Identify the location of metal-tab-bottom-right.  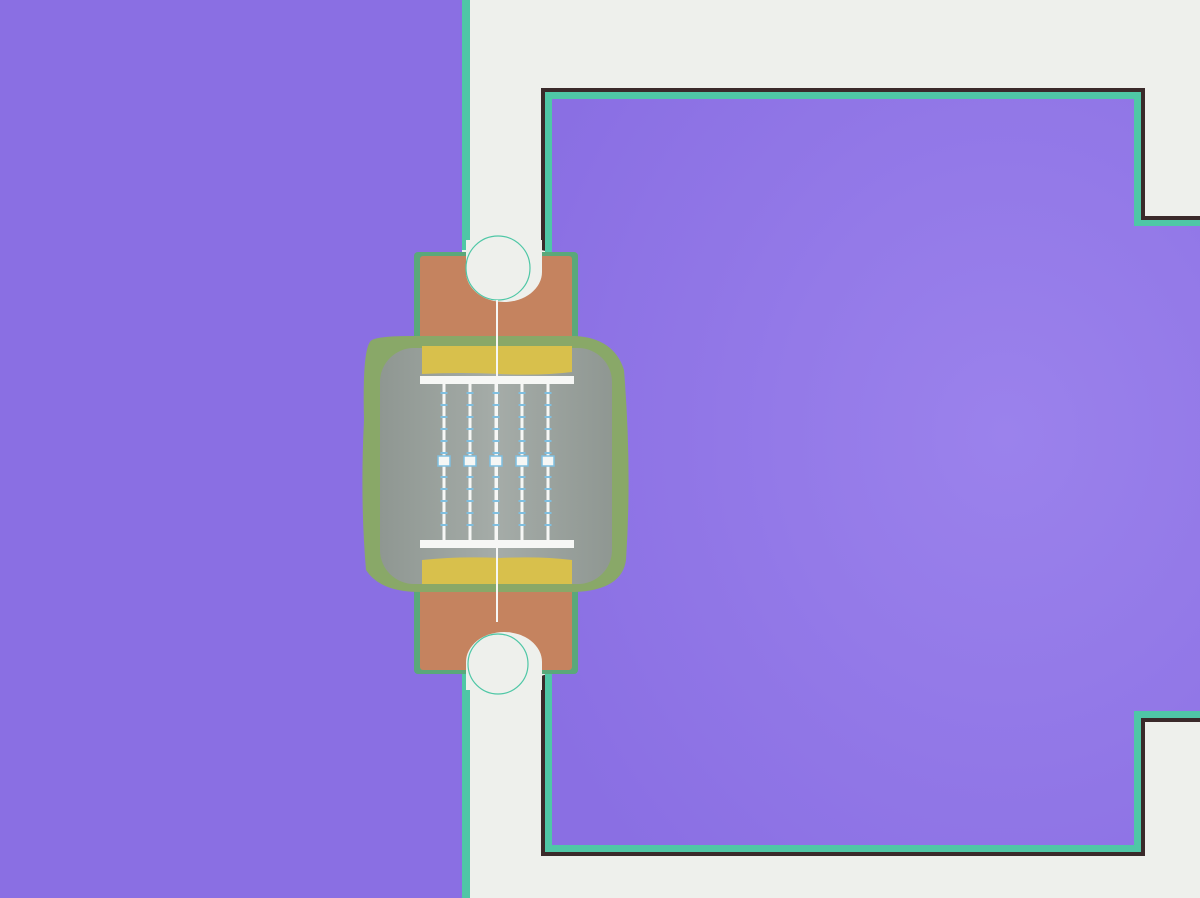
(1174, 814).